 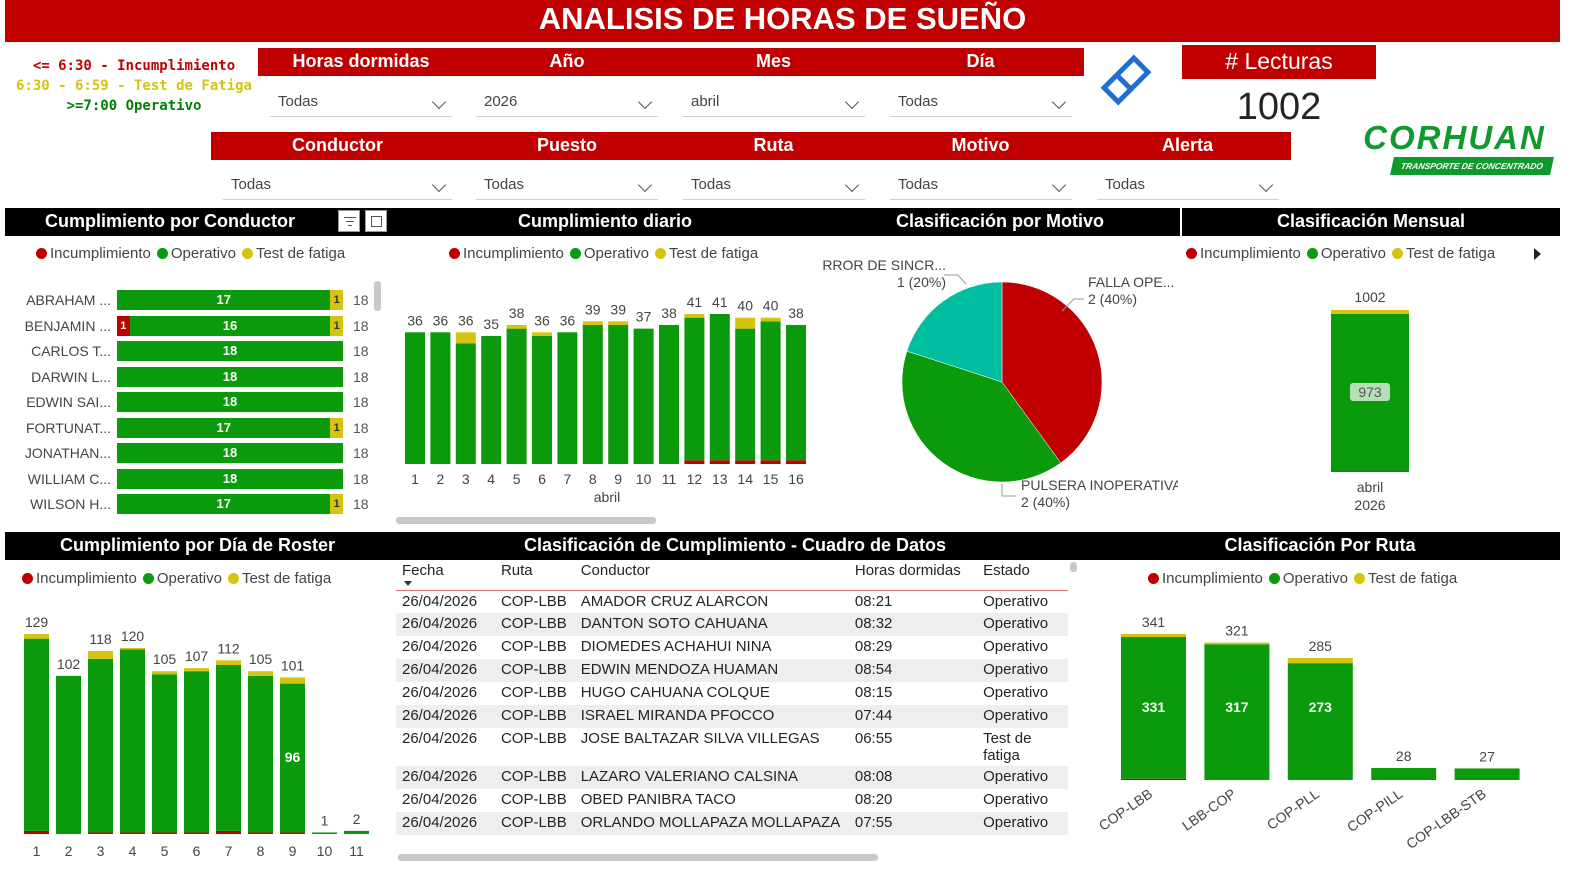 What do you see at coordinates (361, 102) in the screenshot?
I see `slicer-horas-dropdown: Todas` at bounding box center [361, 102].